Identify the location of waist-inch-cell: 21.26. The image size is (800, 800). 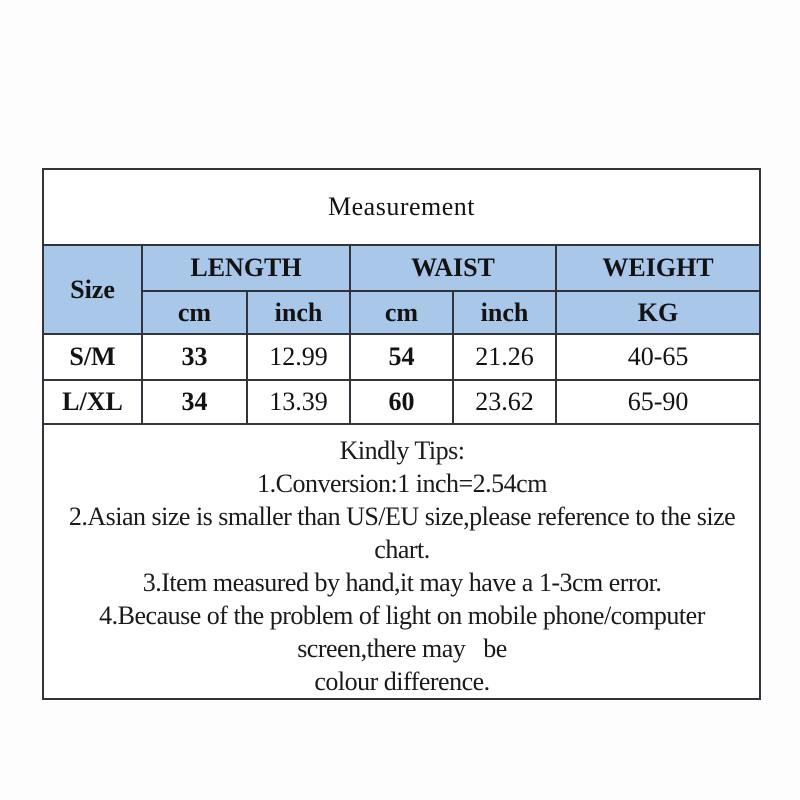
(504, 357).